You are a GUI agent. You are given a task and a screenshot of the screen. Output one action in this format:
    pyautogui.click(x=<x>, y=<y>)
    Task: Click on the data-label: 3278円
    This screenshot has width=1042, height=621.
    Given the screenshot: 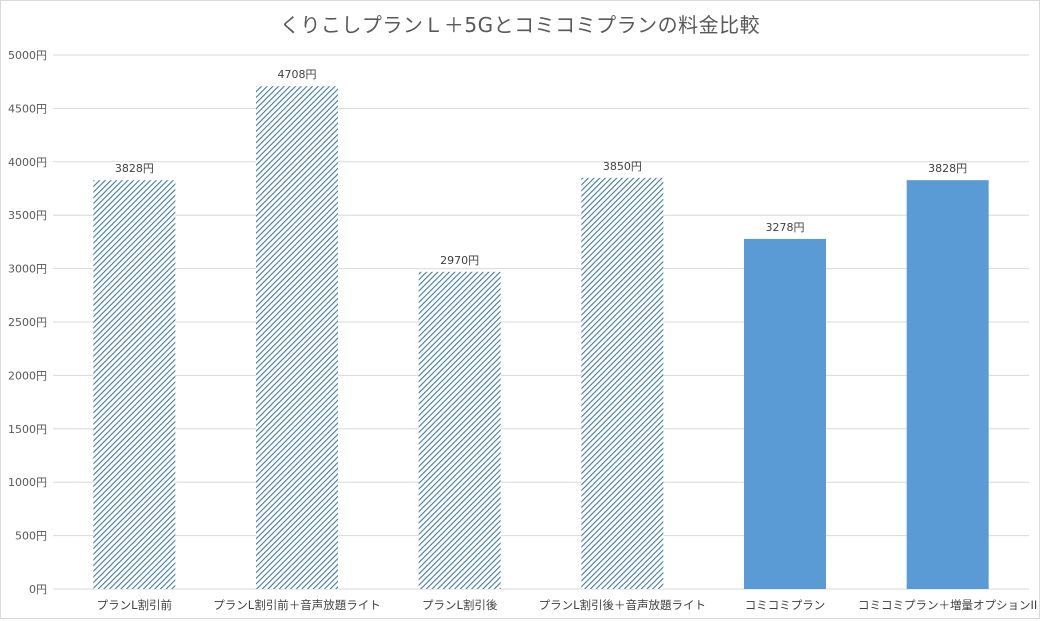 What is the action you would take?
    pyautogui.click(x=785, y=227)
    